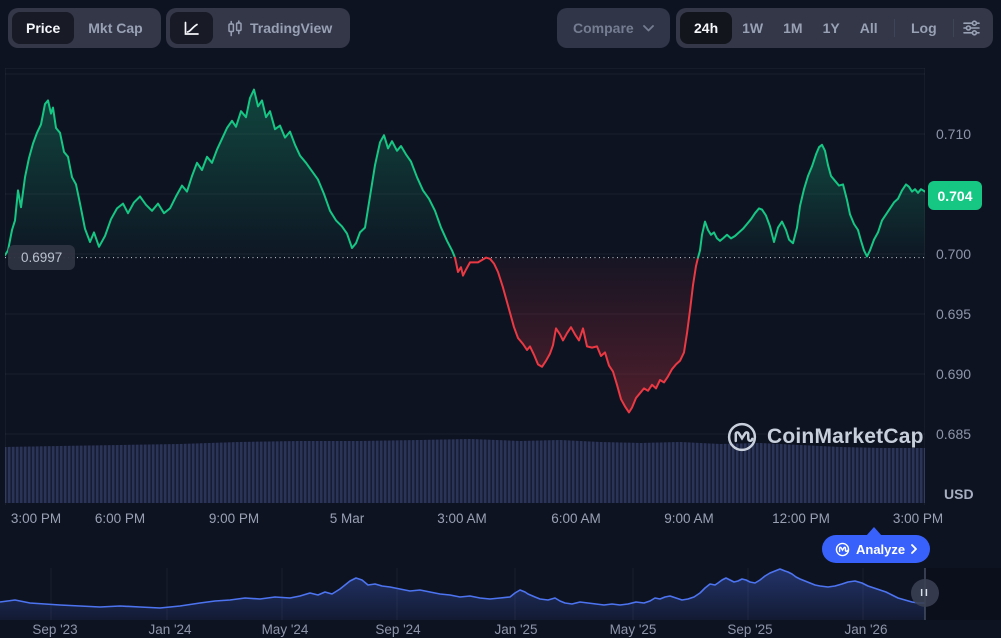 The image size is (1001, 638). What do you see at coordinates (648, 27) in the screenshot?
I see `chevron-down-icon` at bounding box center [648, 27].